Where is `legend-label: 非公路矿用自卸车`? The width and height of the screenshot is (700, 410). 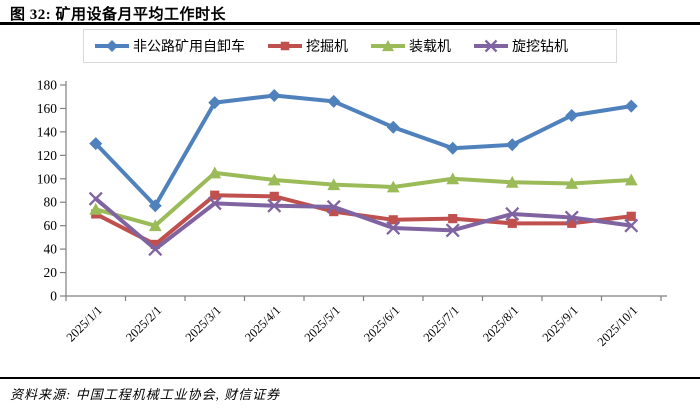
legend-label: 非公路矿用自卸车 is located at coordinates (189, 47).